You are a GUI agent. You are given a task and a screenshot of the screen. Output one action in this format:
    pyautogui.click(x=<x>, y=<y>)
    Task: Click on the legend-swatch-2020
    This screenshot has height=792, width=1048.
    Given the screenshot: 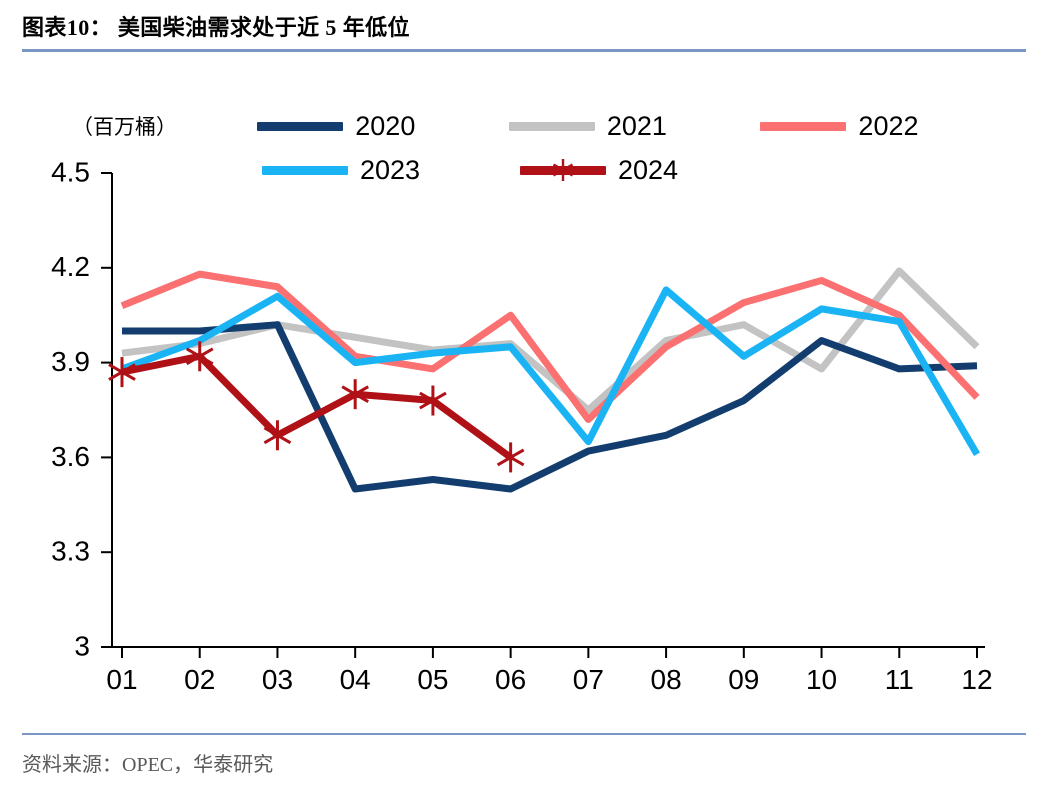 What is the action you would take?
    pyautogui.click(x=300, y=126)
    